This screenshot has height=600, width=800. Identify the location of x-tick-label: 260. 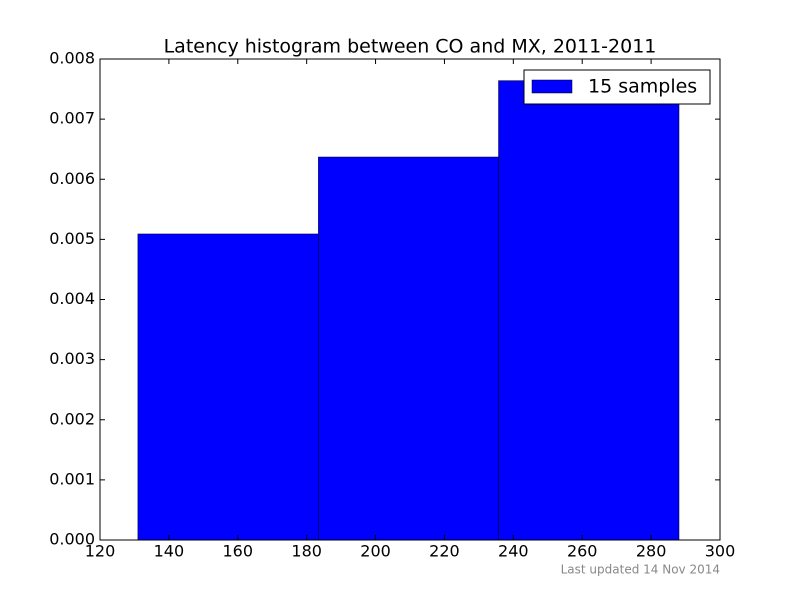
(582, 551).